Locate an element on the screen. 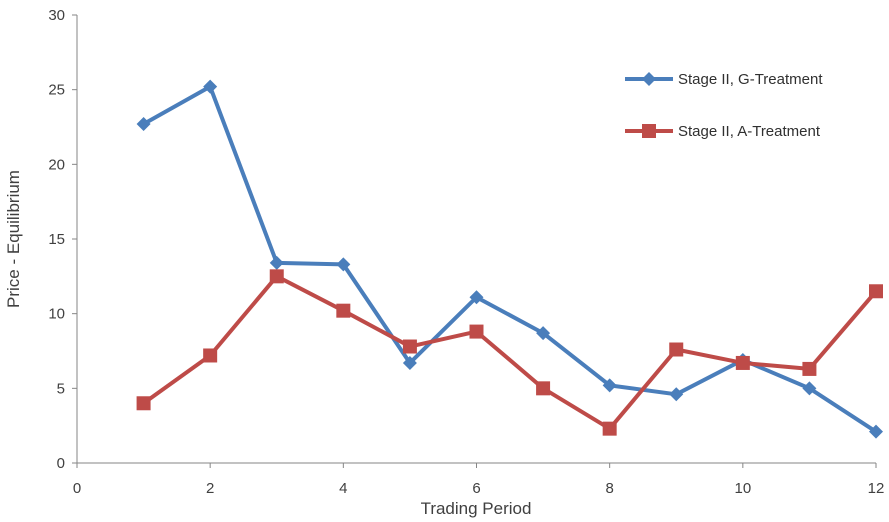  legend-diamond-marker is located at coordinates (649, 79).